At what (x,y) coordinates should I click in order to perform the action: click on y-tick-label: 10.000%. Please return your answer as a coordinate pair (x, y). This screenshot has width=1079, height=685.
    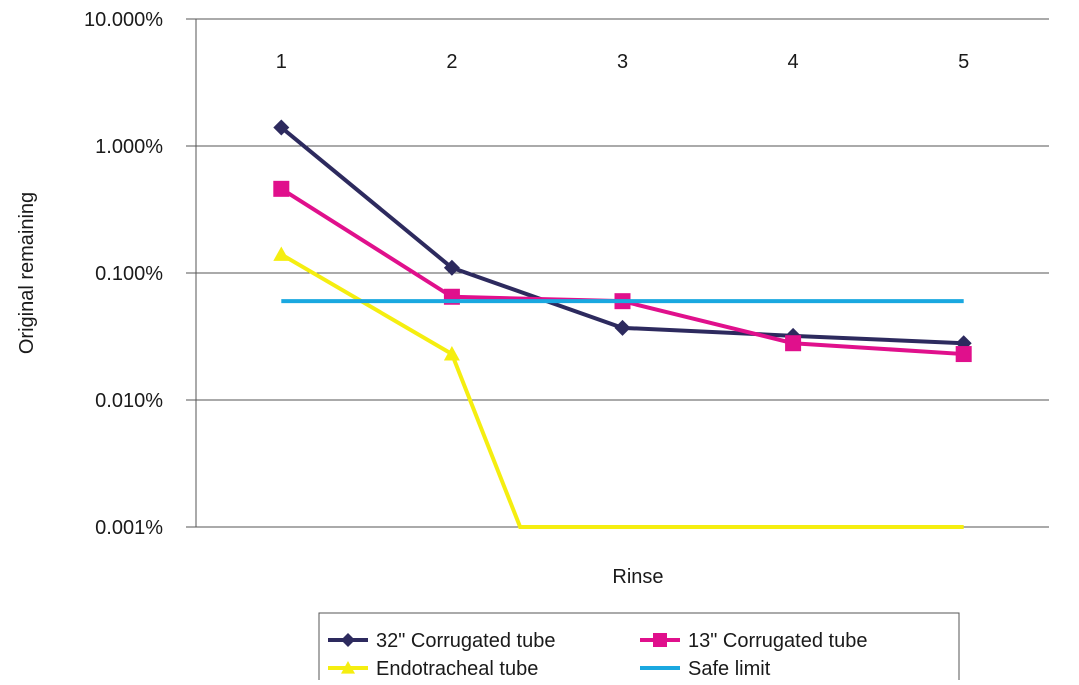
    Looking at the image, I should click on (123, 20).